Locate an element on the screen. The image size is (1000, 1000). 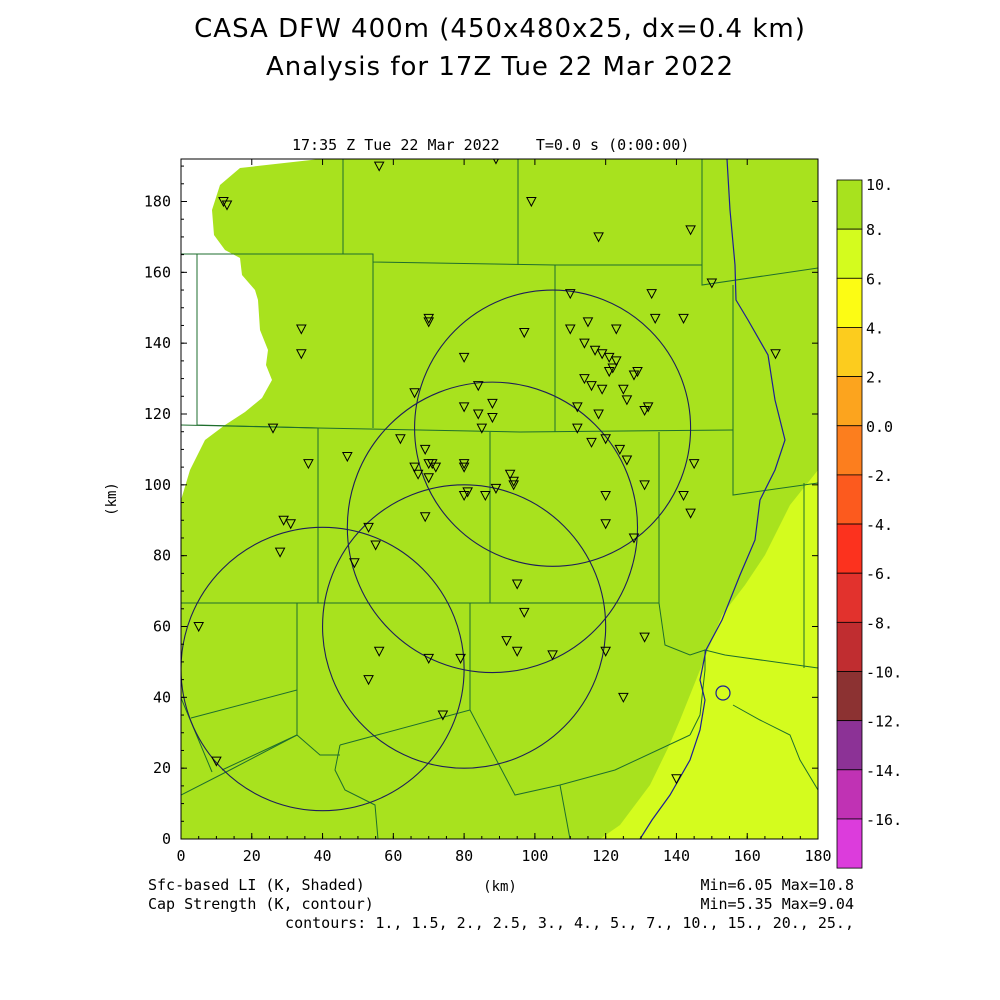
colorbar-label: -2. is located at coordinates (879, 476).